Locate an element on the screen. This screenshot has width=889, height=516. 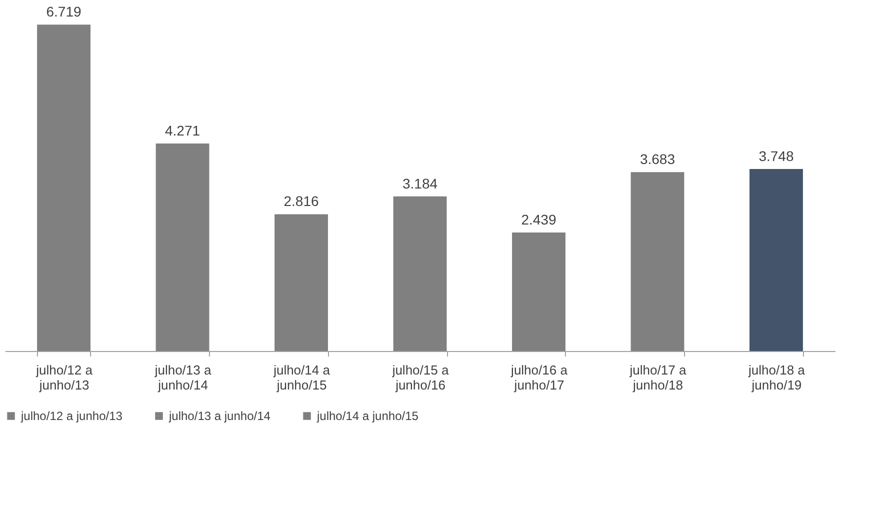
data-label: 3.683 is located at coordinates (658, 159).